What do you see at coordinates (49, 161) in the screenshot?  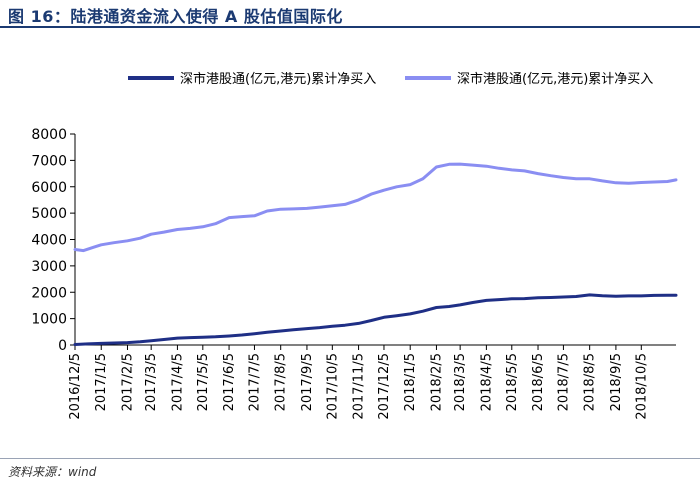 I see `y-tick-label: 7000` at bounding box center [49, 161].